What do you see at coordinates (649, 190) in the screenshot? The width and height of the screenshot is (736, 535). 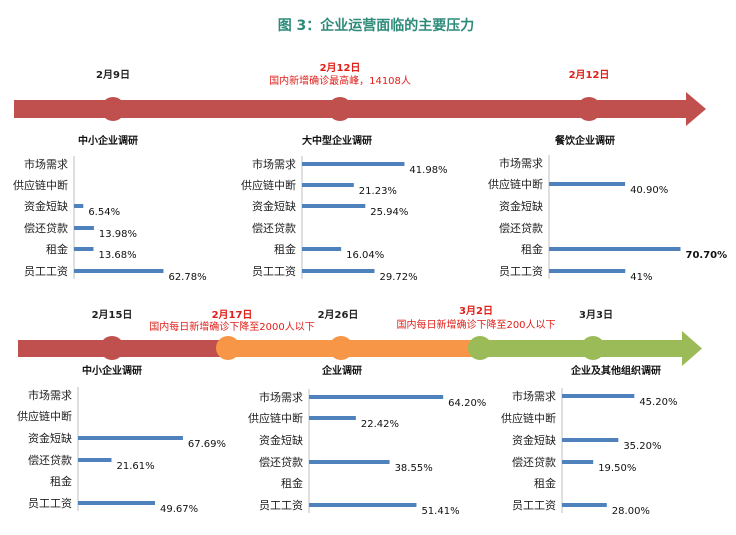 I see `data-label: 40.90%` at bounding box center [649, 190].